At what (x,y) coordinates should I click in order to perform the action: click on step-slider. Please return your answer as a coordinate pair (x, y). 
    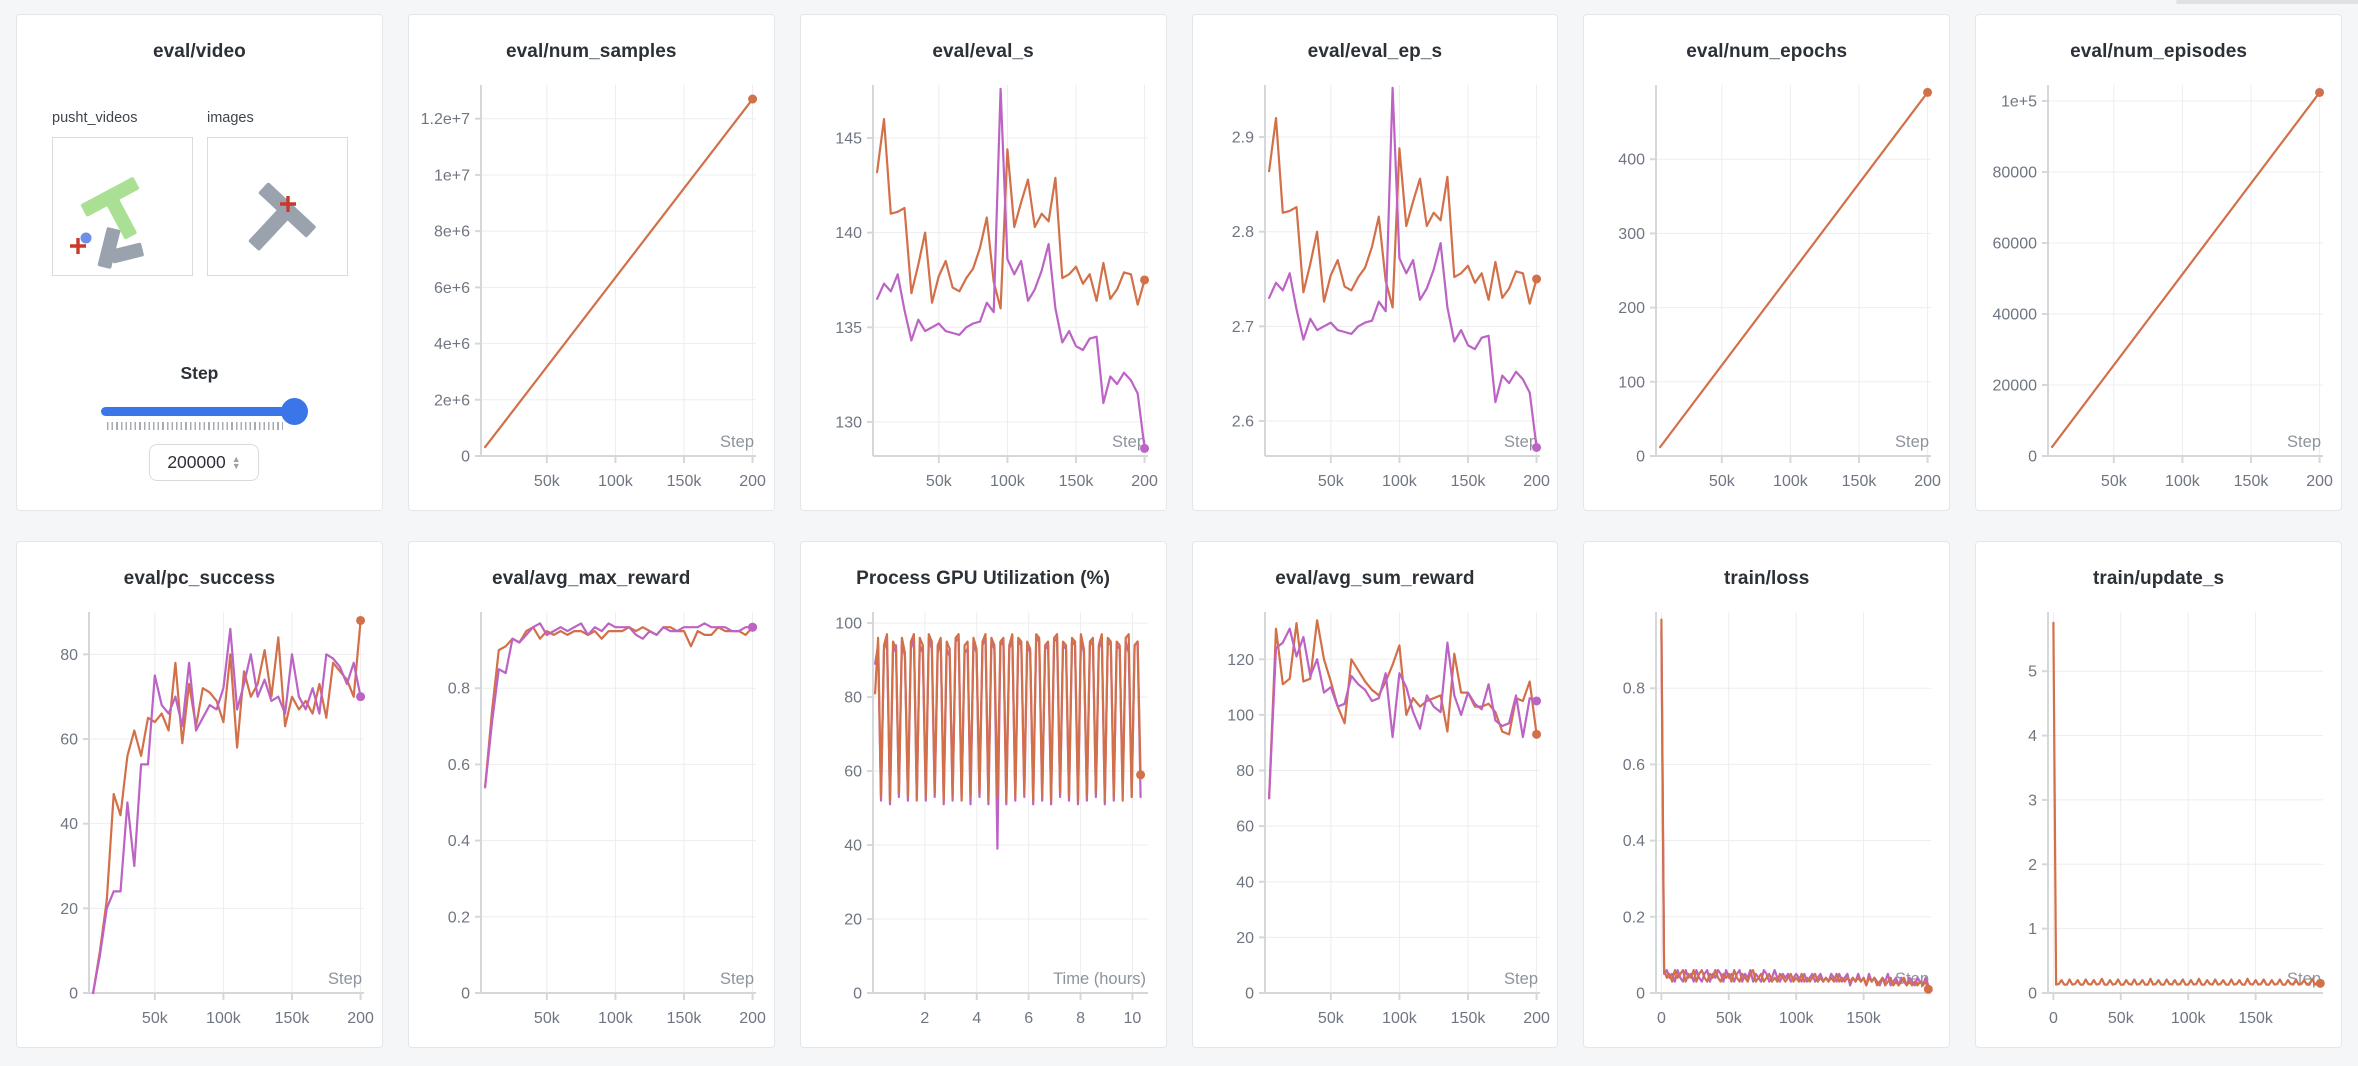
    Looking at the image, I should click on (202, 411).